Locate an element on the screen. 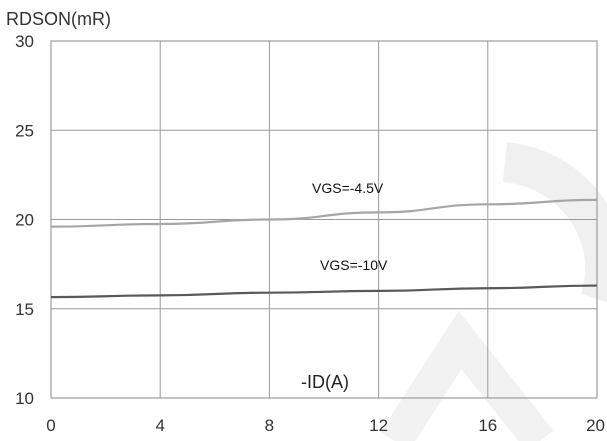 This screenshot has width=607, height=441. y-tick-label-4: 30 is located at coordinates (24, 41).